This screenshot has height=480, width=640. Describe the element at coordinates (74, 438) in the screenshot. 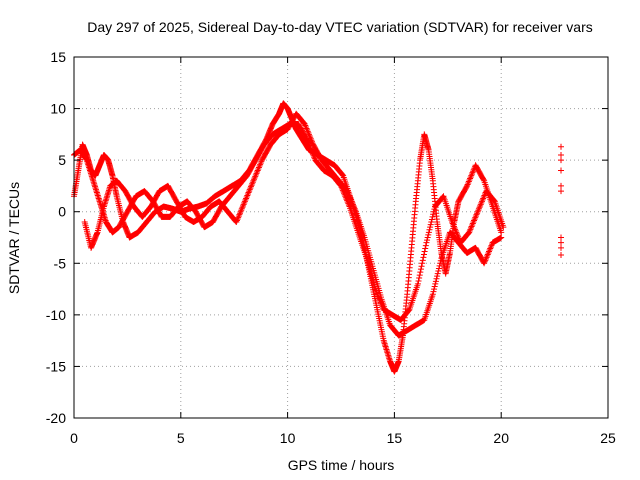

I see `x-tick-label: 0` at that location.